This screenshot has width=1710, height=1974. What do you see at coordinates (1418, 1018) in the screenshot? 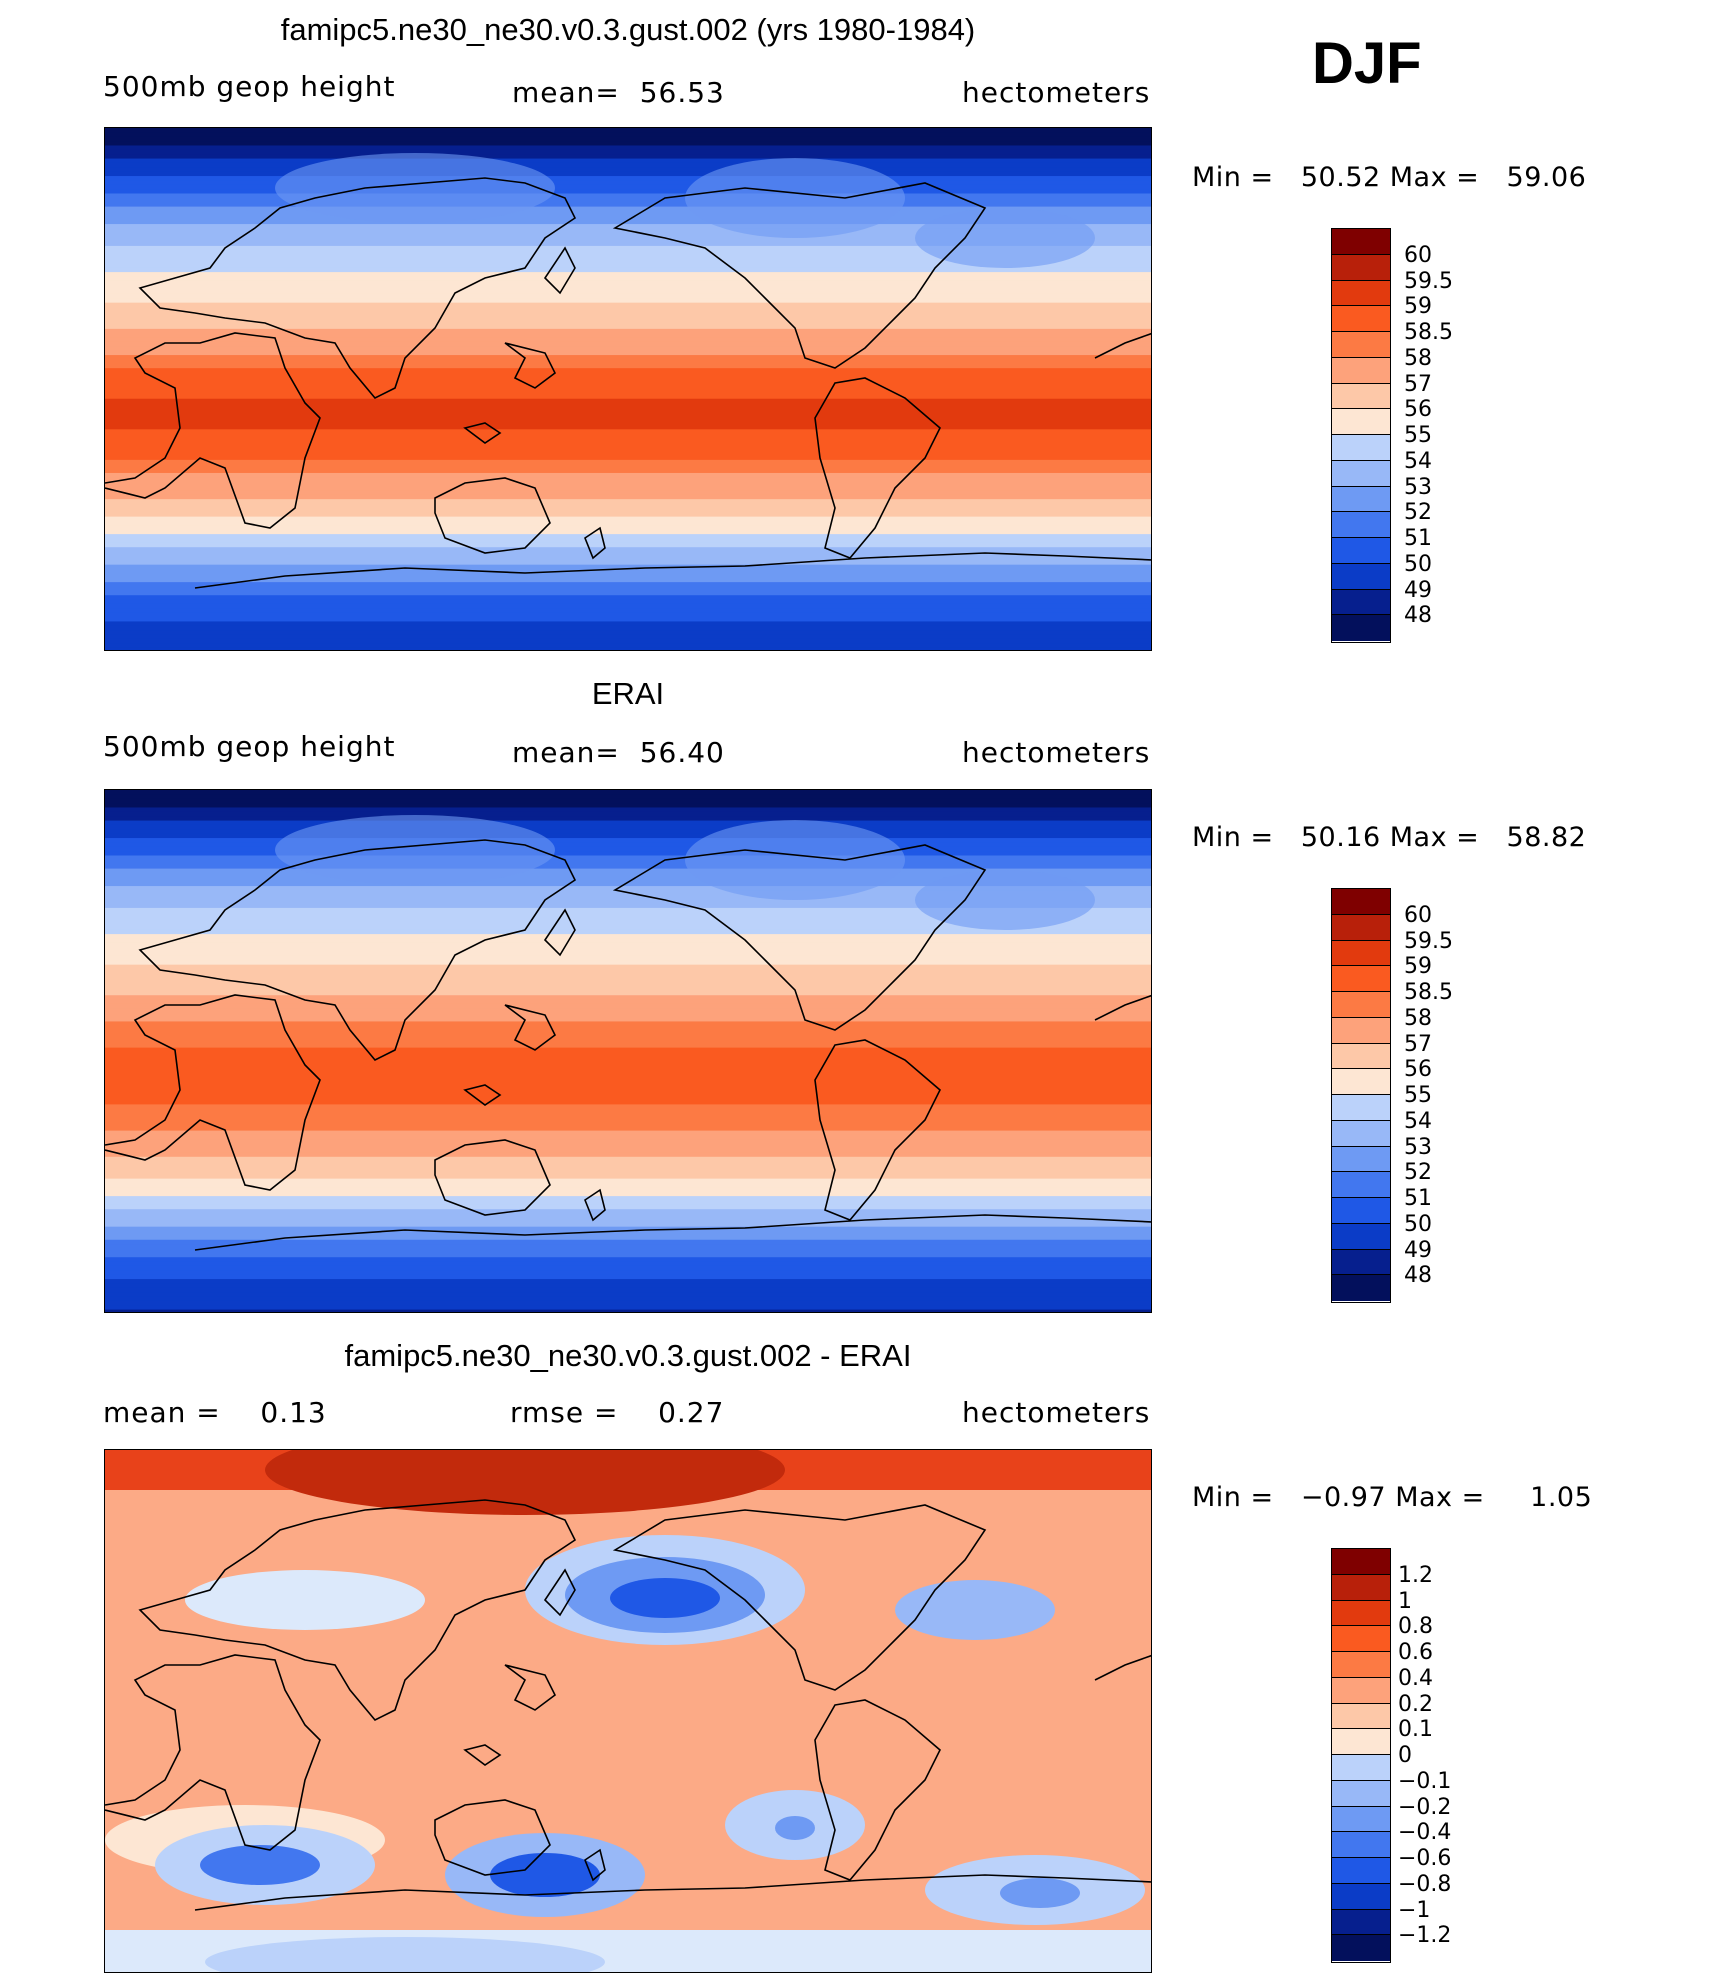
I see `colorbar-tick-label: 58` at bounding box center [1418, 1018].